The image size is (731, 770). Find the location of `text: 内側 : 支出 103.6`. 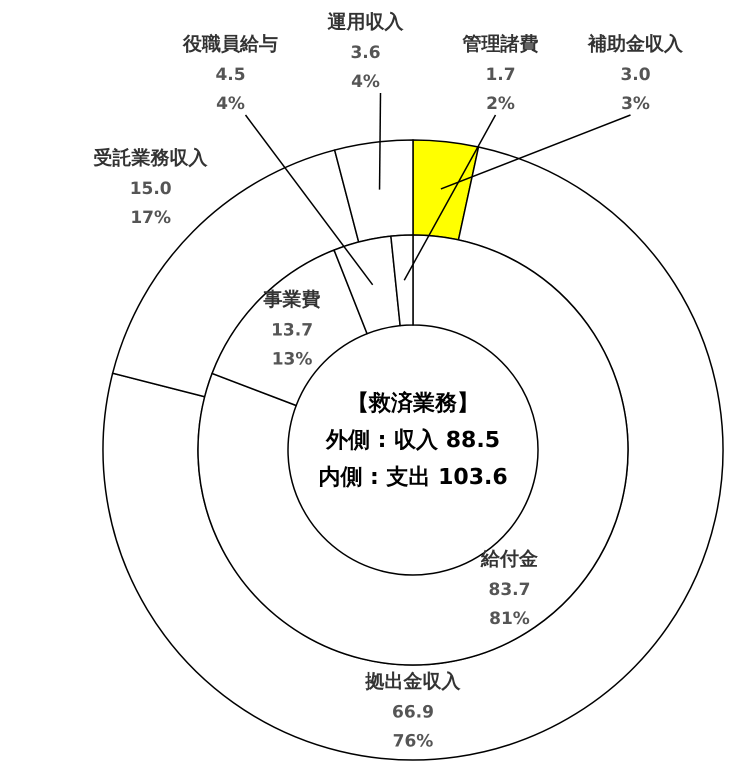

text: 内側 : 支出 103.6 is located at coordinates (413, 477).